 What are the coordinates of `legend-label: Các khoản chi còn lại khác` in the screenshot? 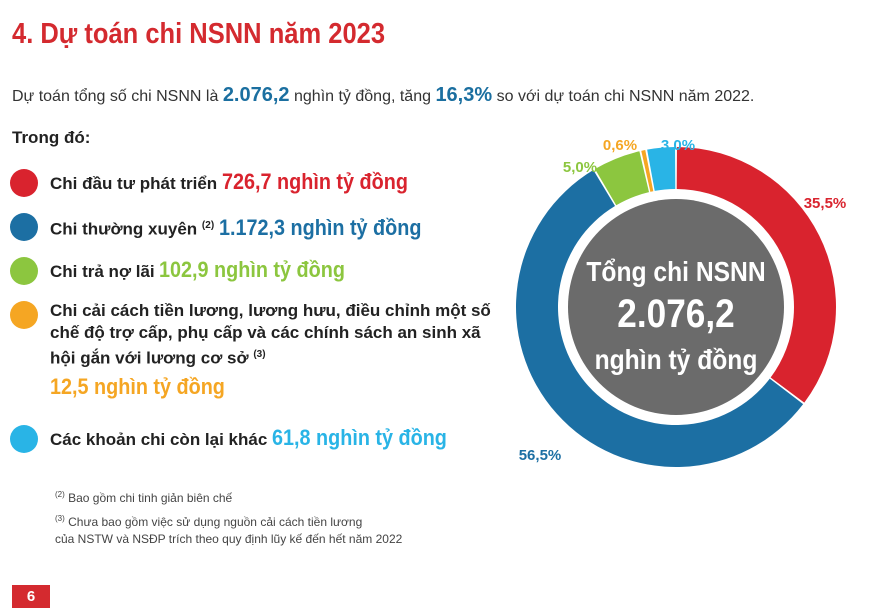 It's located at (159, 439).